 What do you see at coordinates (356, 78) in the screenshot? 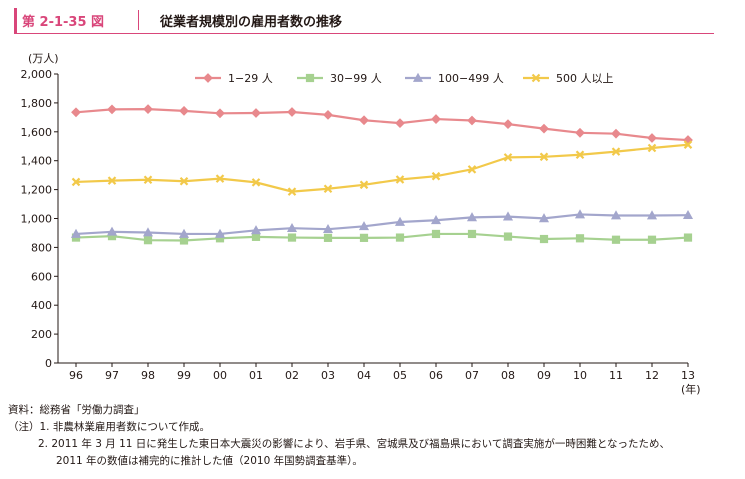
I see `legend-label: 30−99 人` at bounding box center [356, 78].